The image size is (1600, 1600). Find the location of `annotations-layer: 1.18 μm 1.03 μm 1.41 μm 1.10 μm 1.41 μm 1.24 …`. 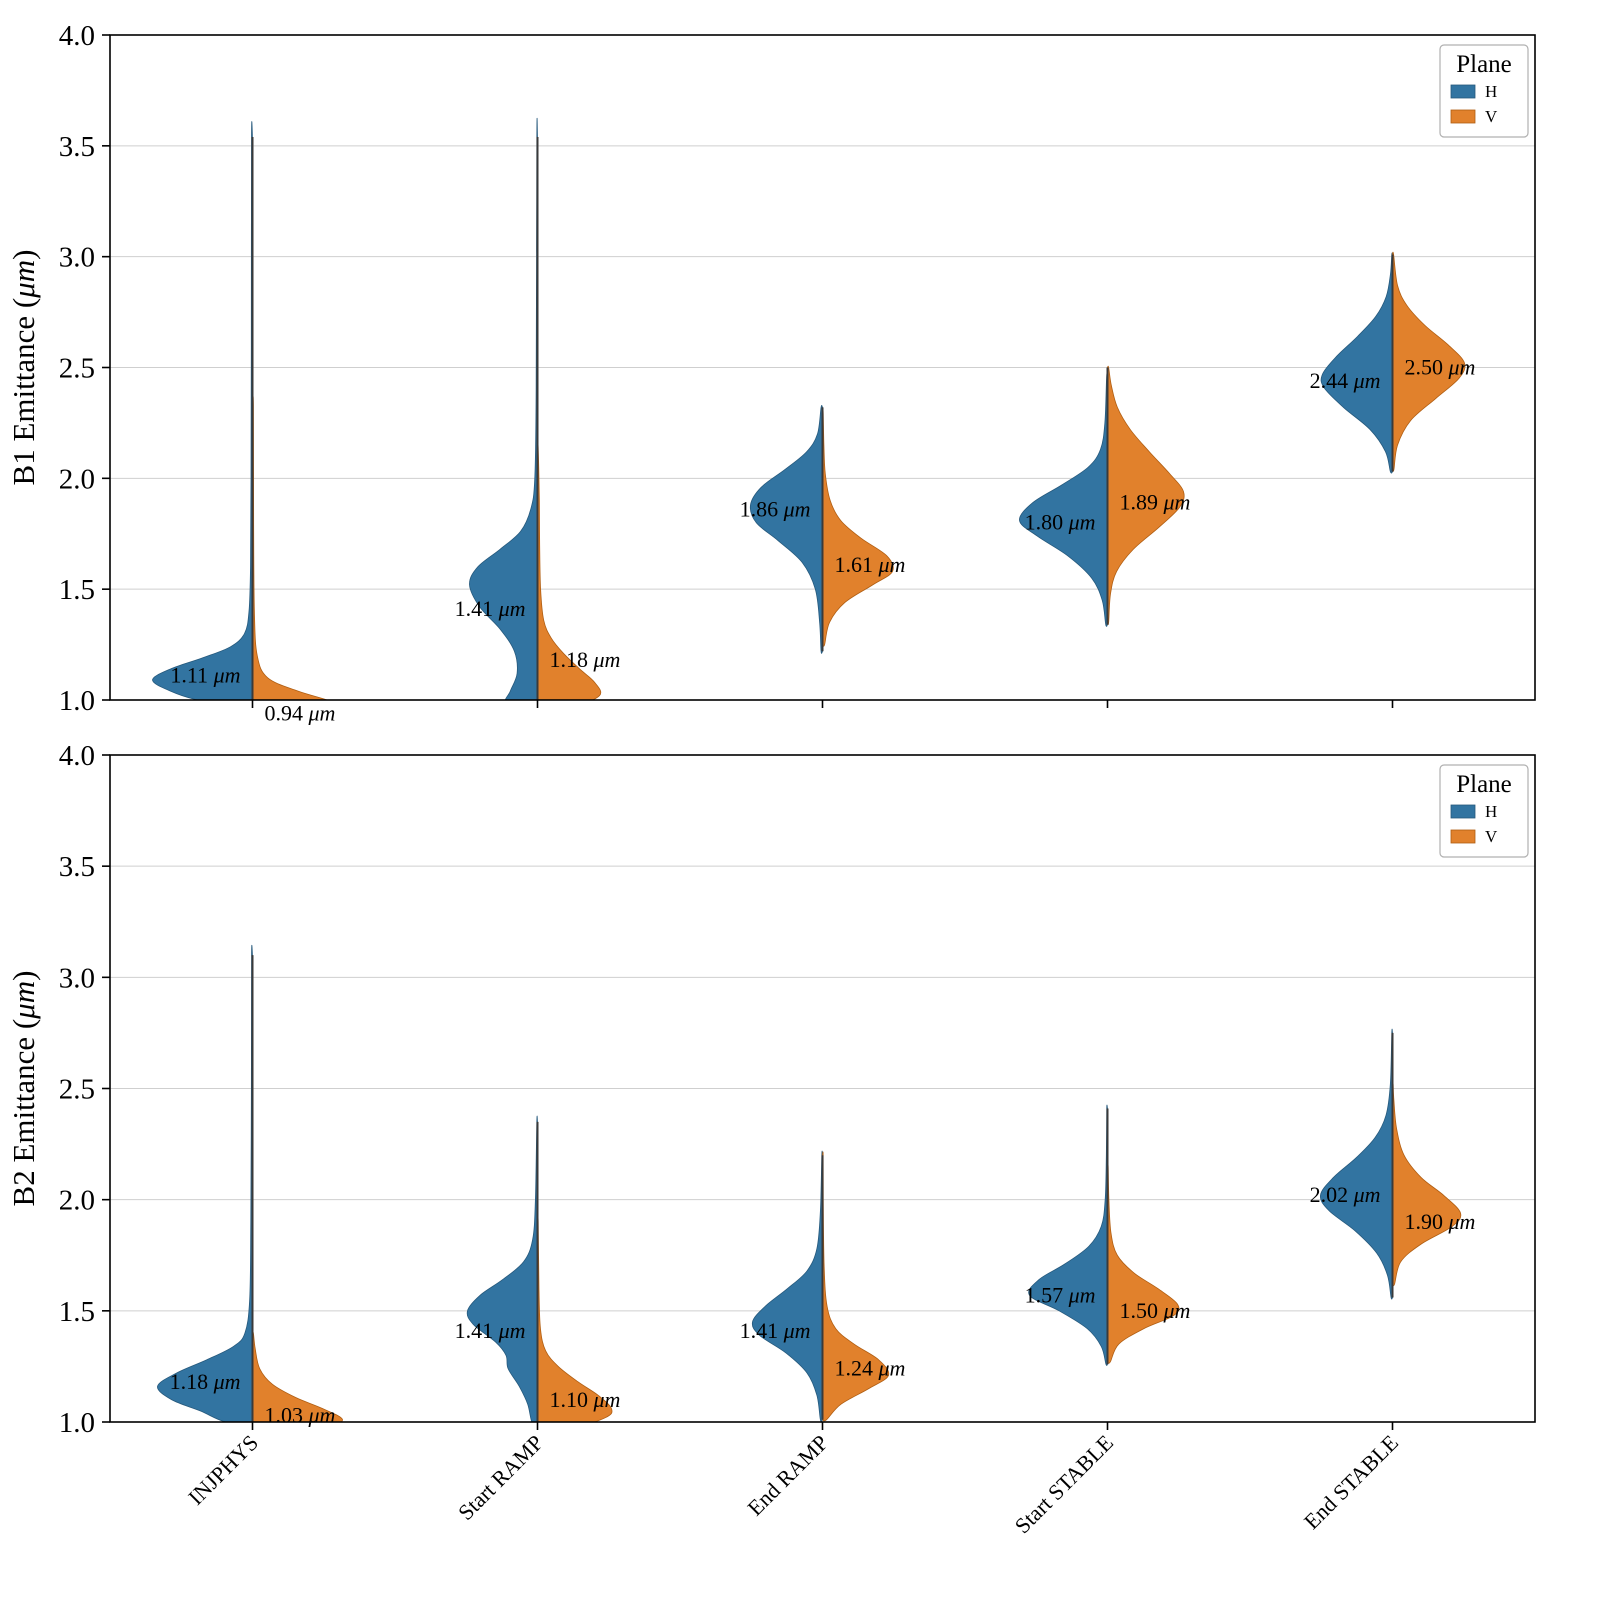

annotations-layer: 1.18 μm 1.03 μm 1.41 μm 1.10 μm 1.41 μm 1.24 … is located at coordinates (823, 1304).